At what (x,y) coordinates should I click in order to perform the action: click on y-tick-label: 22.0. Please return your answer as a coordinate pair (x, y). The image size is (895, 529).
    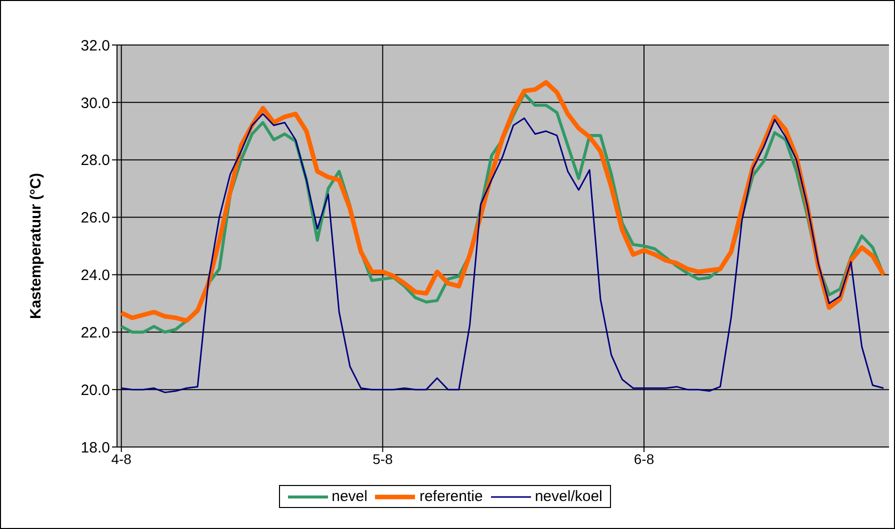
    Looking at the image, I should click on (95, 333).